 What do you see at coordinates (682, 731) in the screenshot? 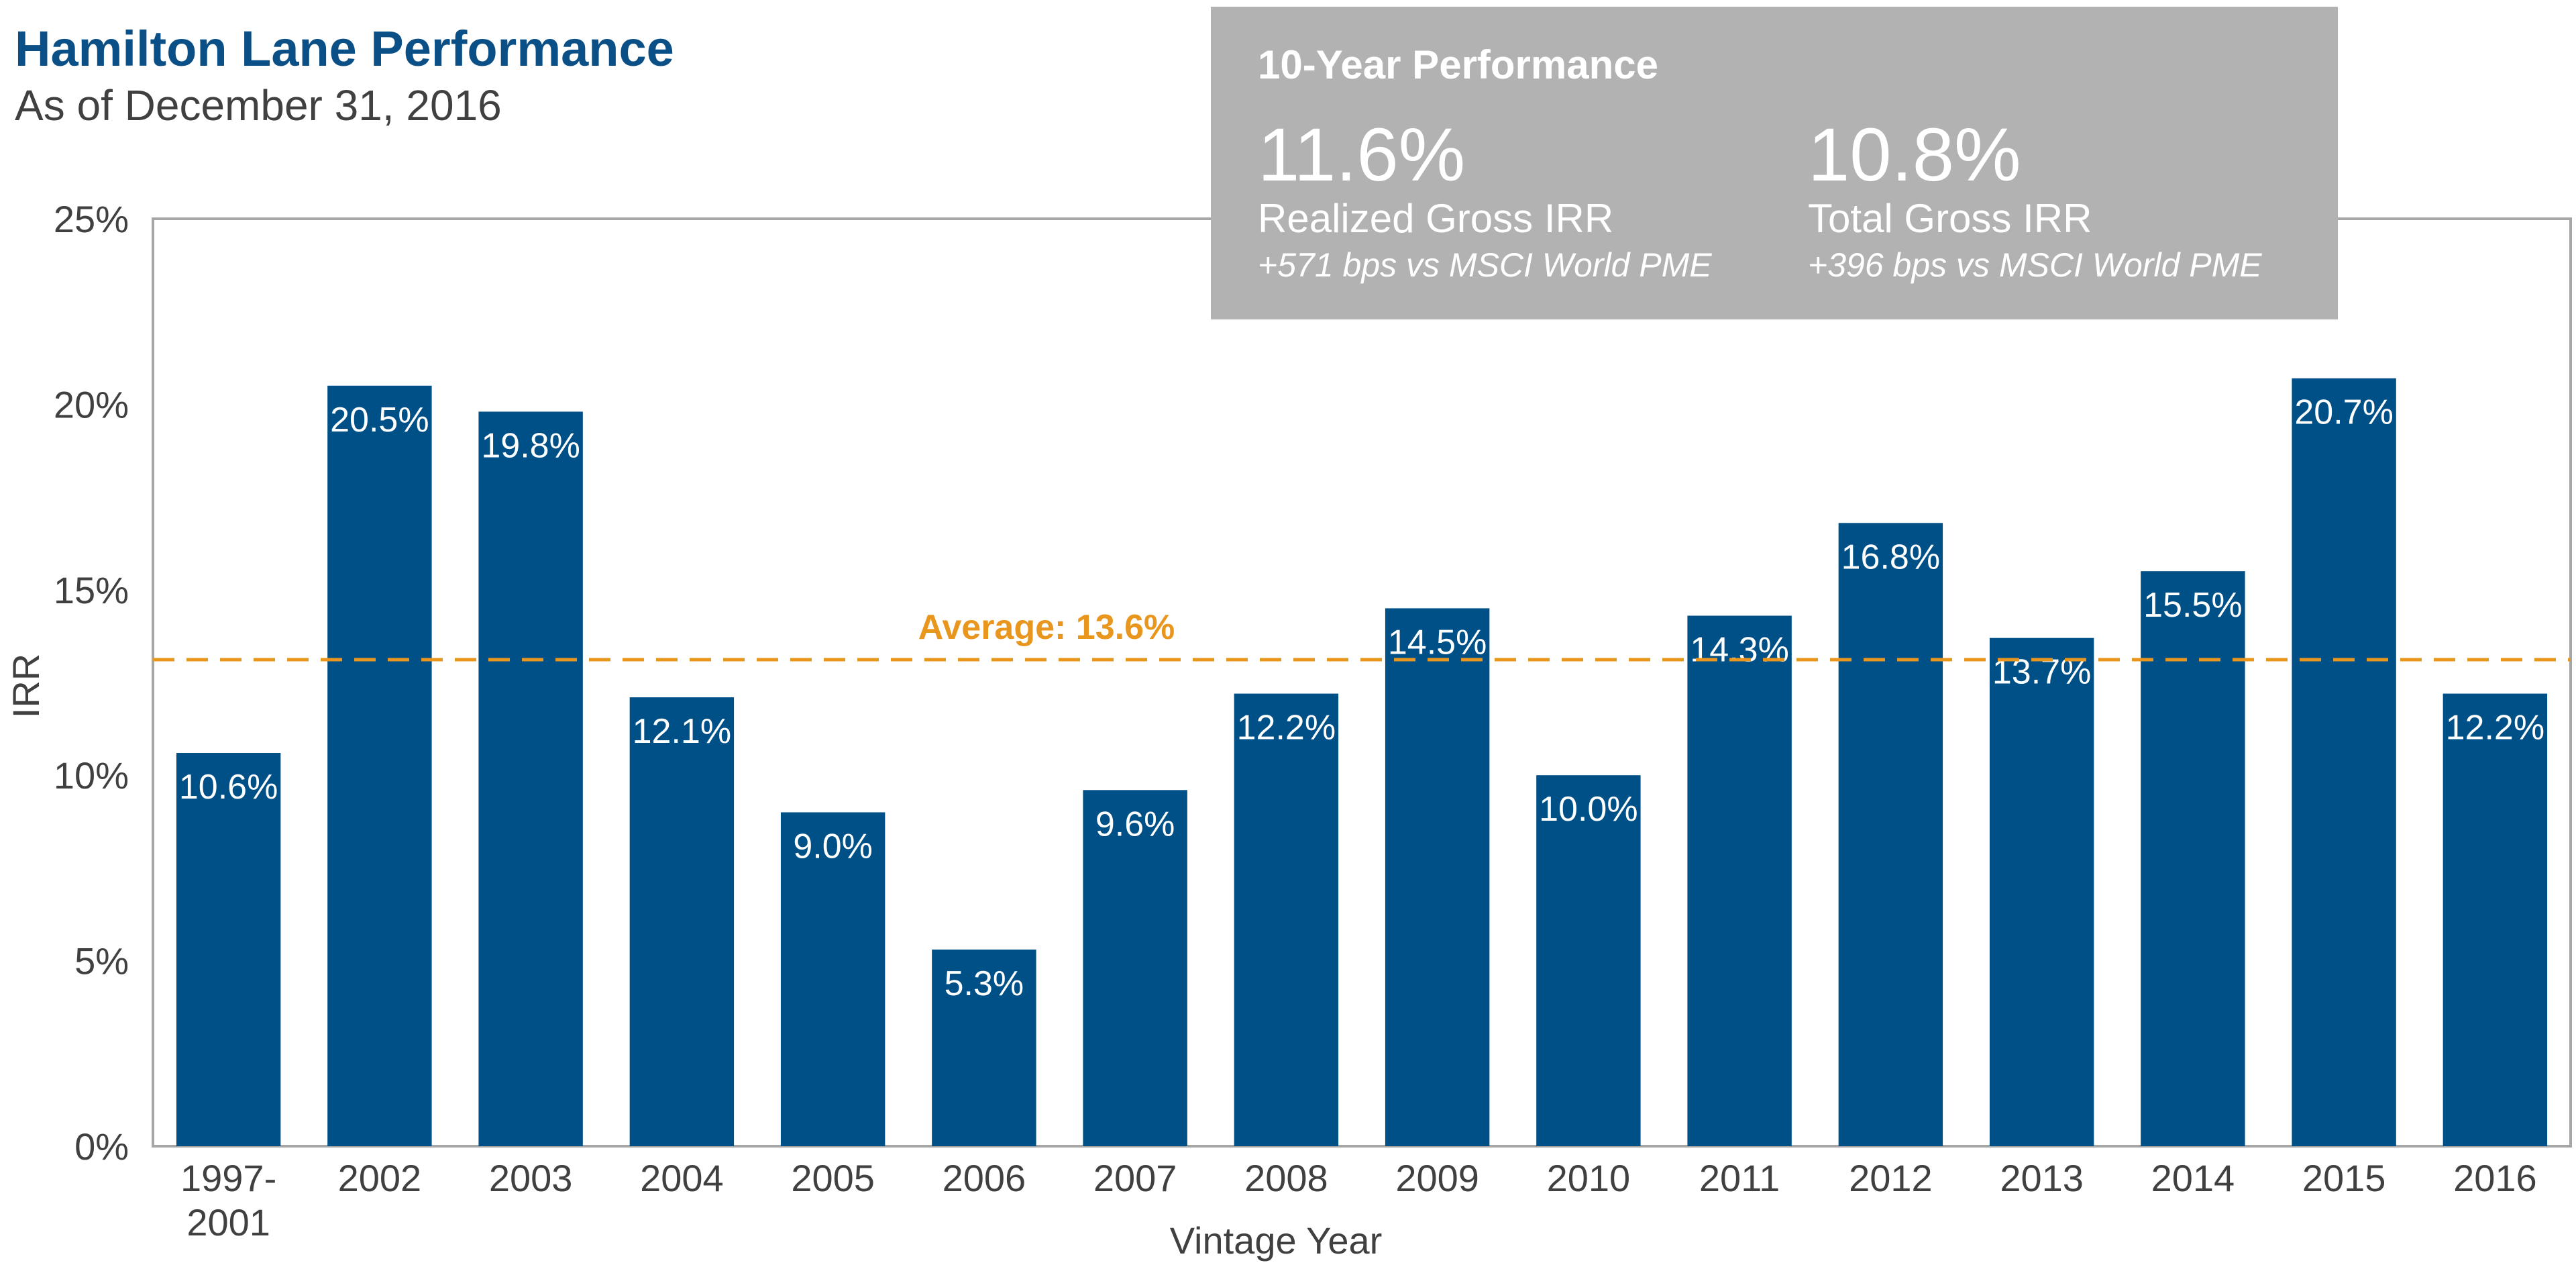
I see `bar-data-label: 12.1%` at bounding box center [682, 731].